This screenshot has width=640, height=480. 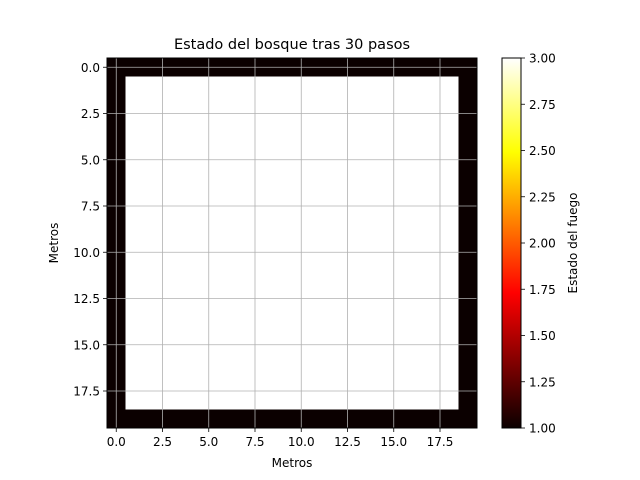 What do you see at coordinates (542, 59) in the screenshot?
I see `colorbar-tick-label: 3.00` at bounding box center [542, 59].